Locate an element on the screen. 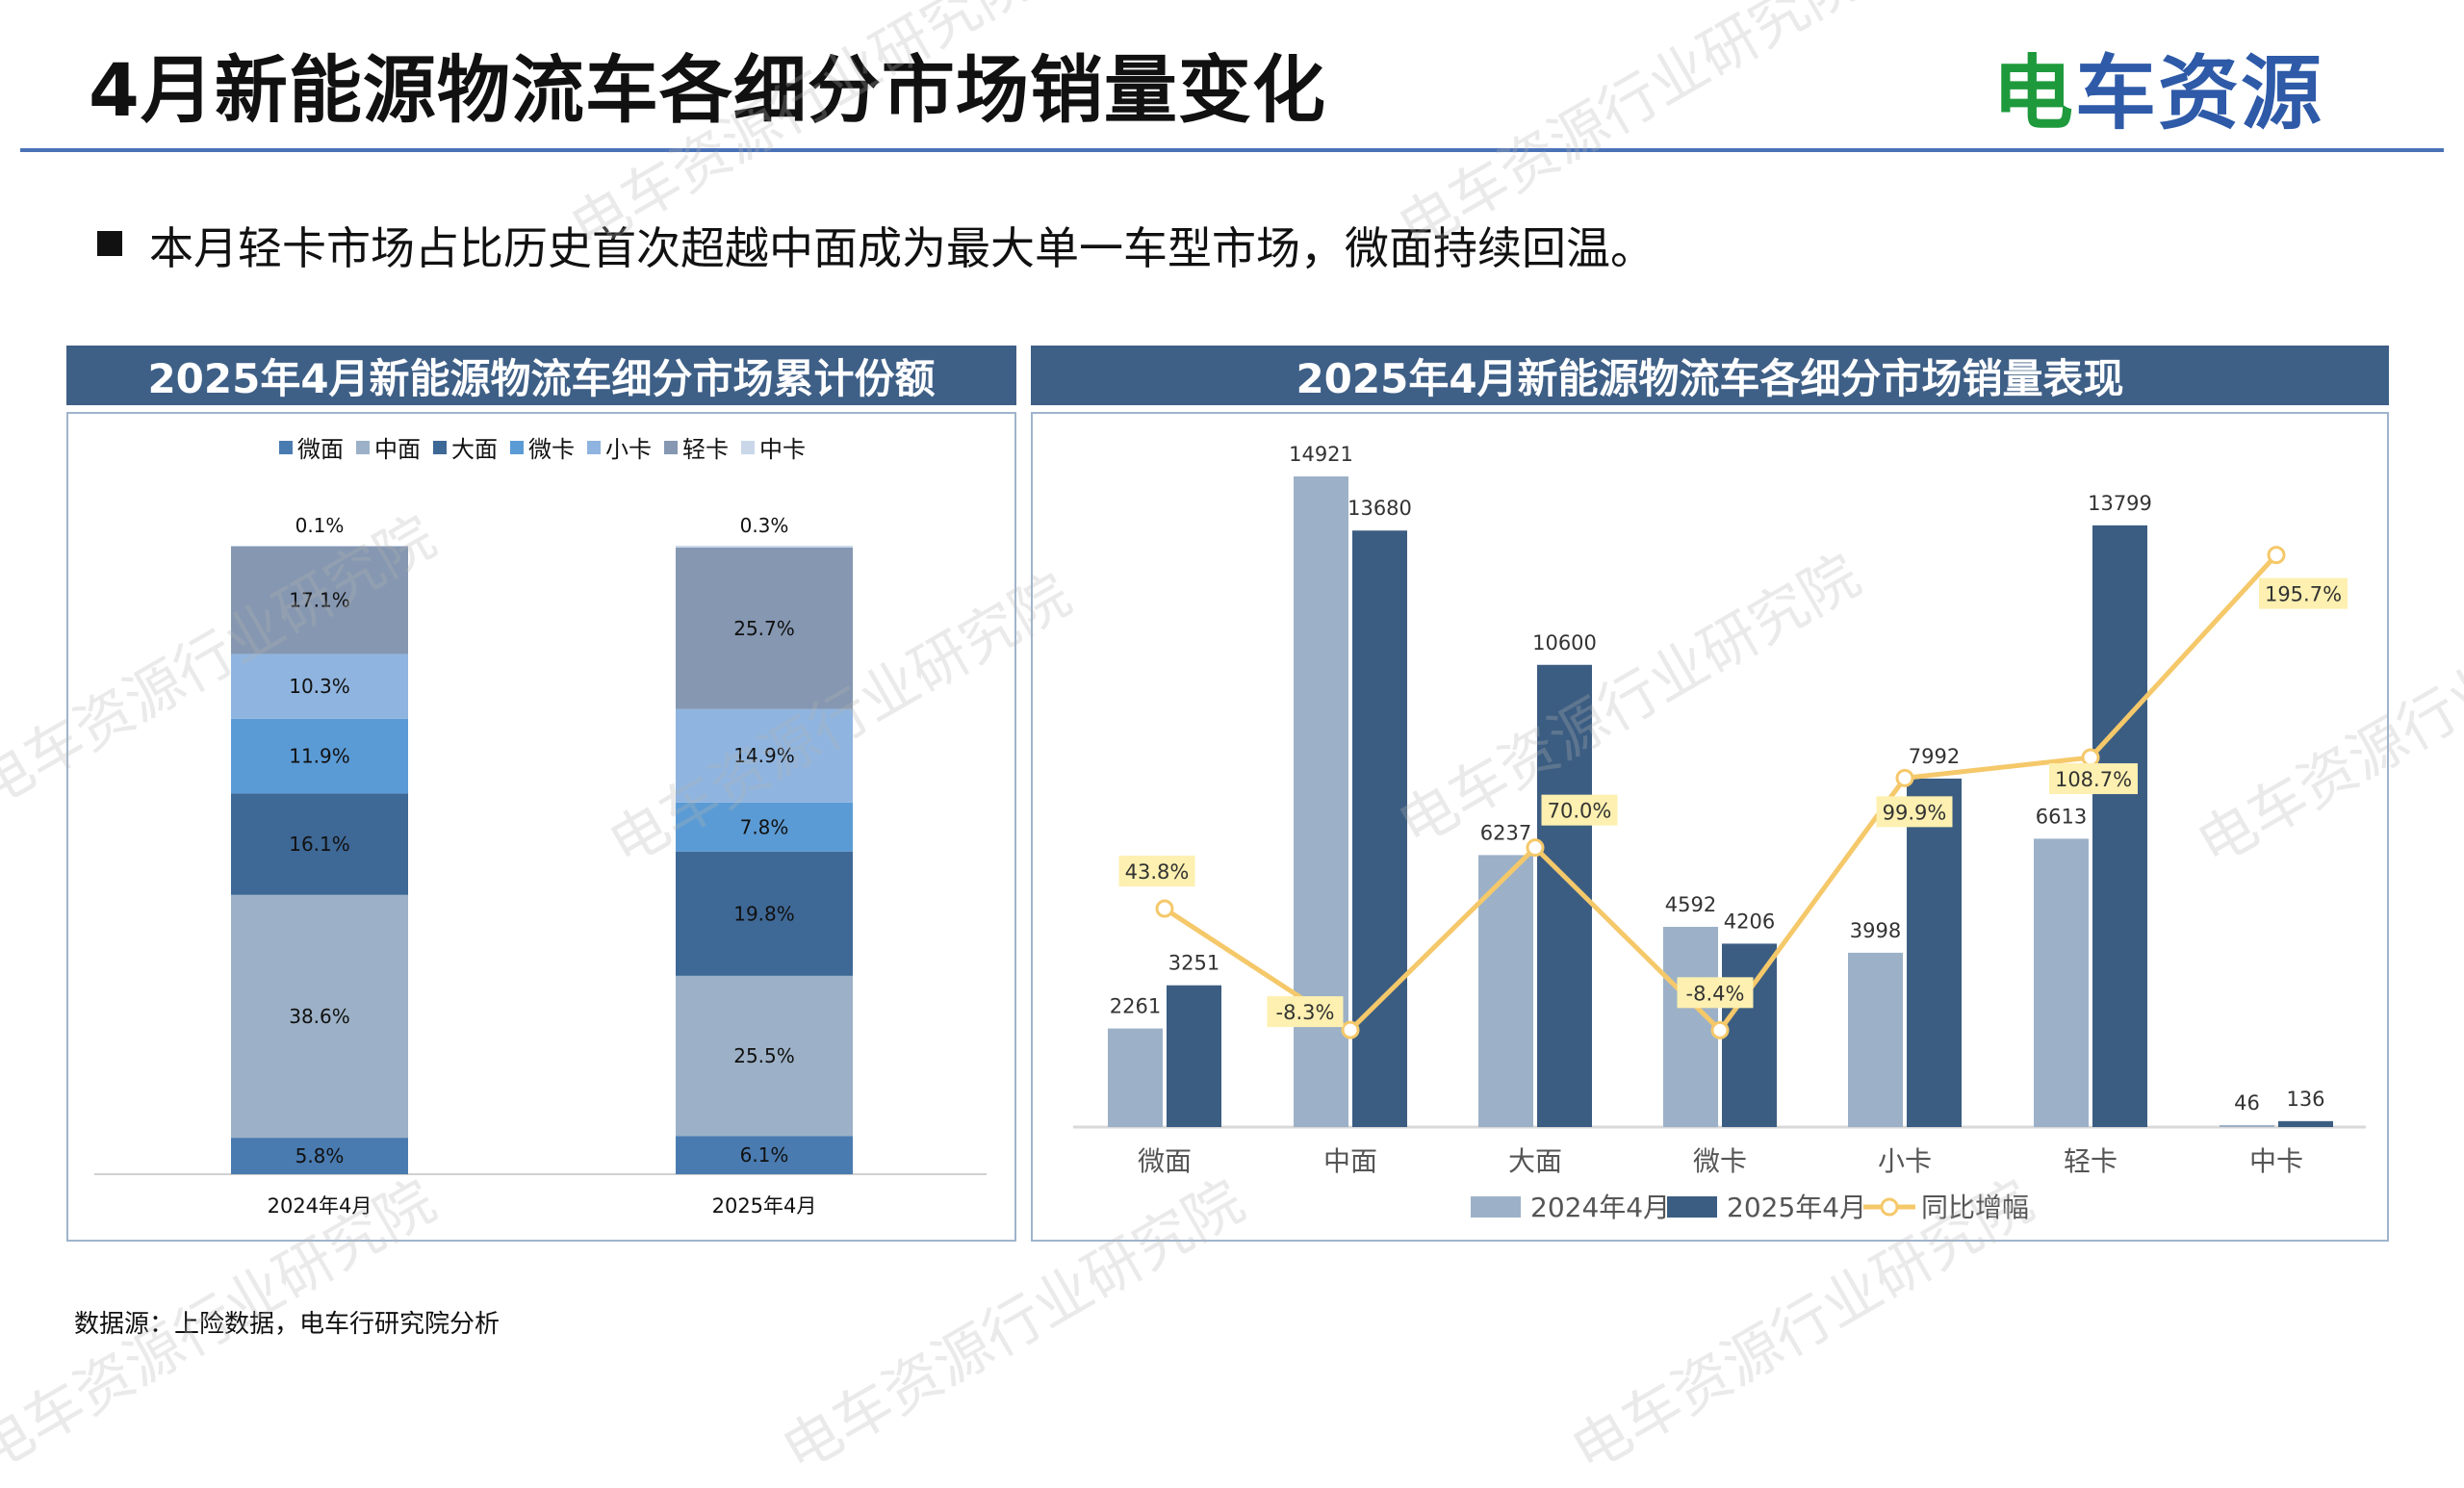 Image resolution: width=2464 pixels, height=1488 pixels. data-label: 14.9% is located at coordinates (764, 756).